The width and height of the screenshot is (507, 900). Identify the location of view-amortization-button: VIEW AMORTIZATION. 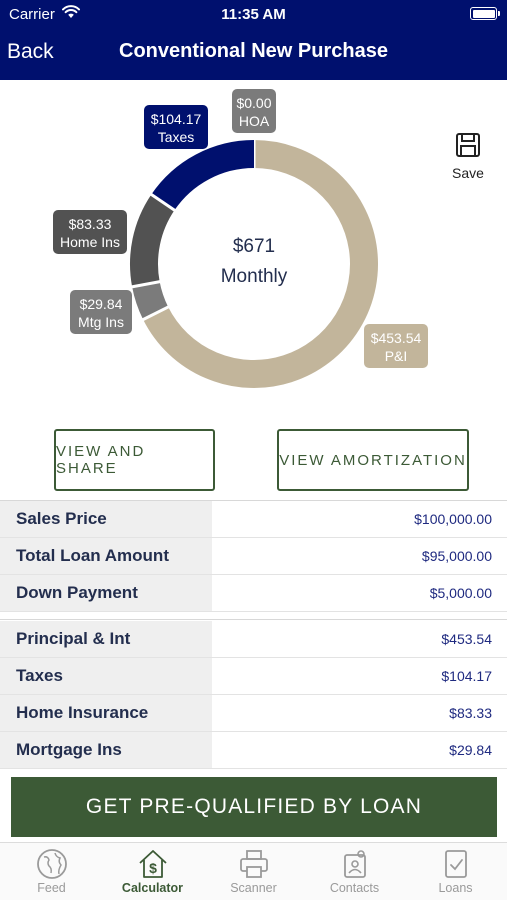
(373, 460).